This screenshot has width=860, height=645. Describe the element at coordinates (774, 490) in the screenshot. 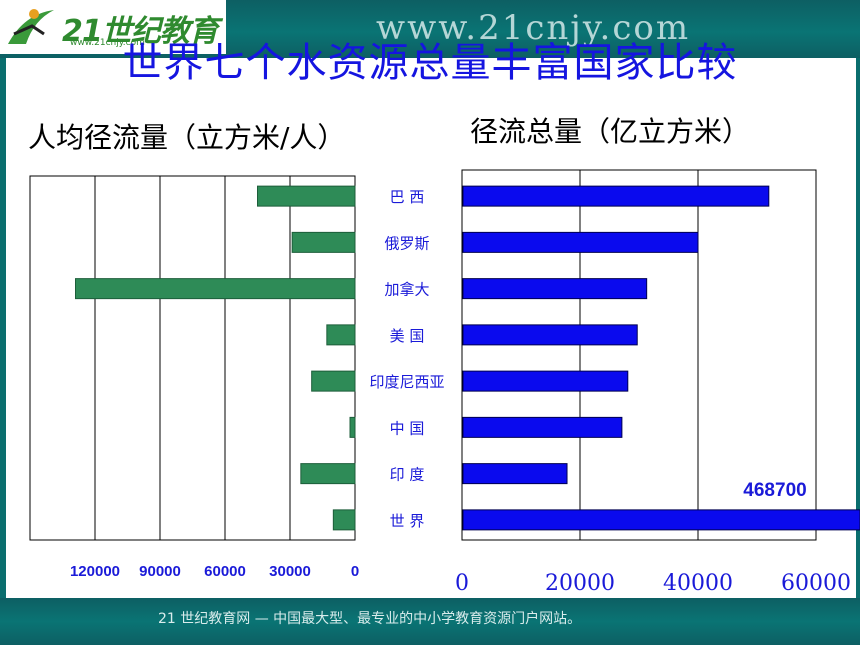

I see `data-label: 468700` at that location.